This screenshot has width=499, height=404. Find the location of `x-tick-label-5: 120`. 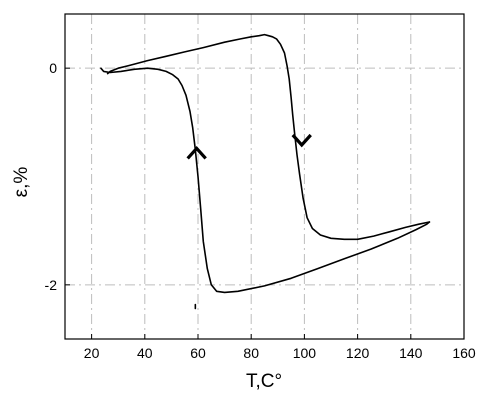

x-tick-label-5: 120 is located at coordinates (358, 353).